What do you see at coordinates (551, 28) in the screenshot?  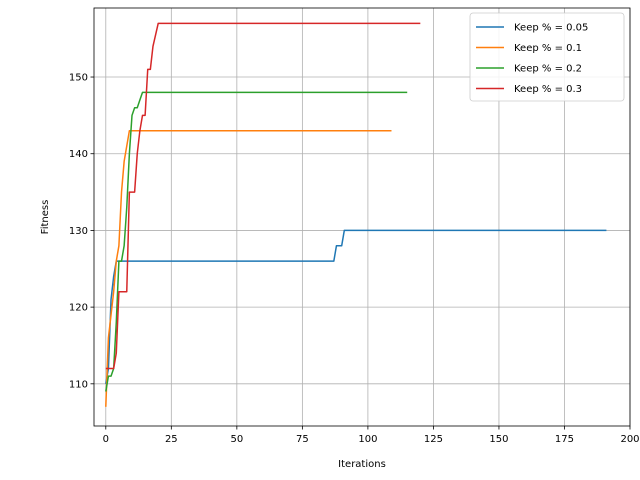 I see `legend-label-1: Keep % = 0.05` at bounding box center [551, 28].